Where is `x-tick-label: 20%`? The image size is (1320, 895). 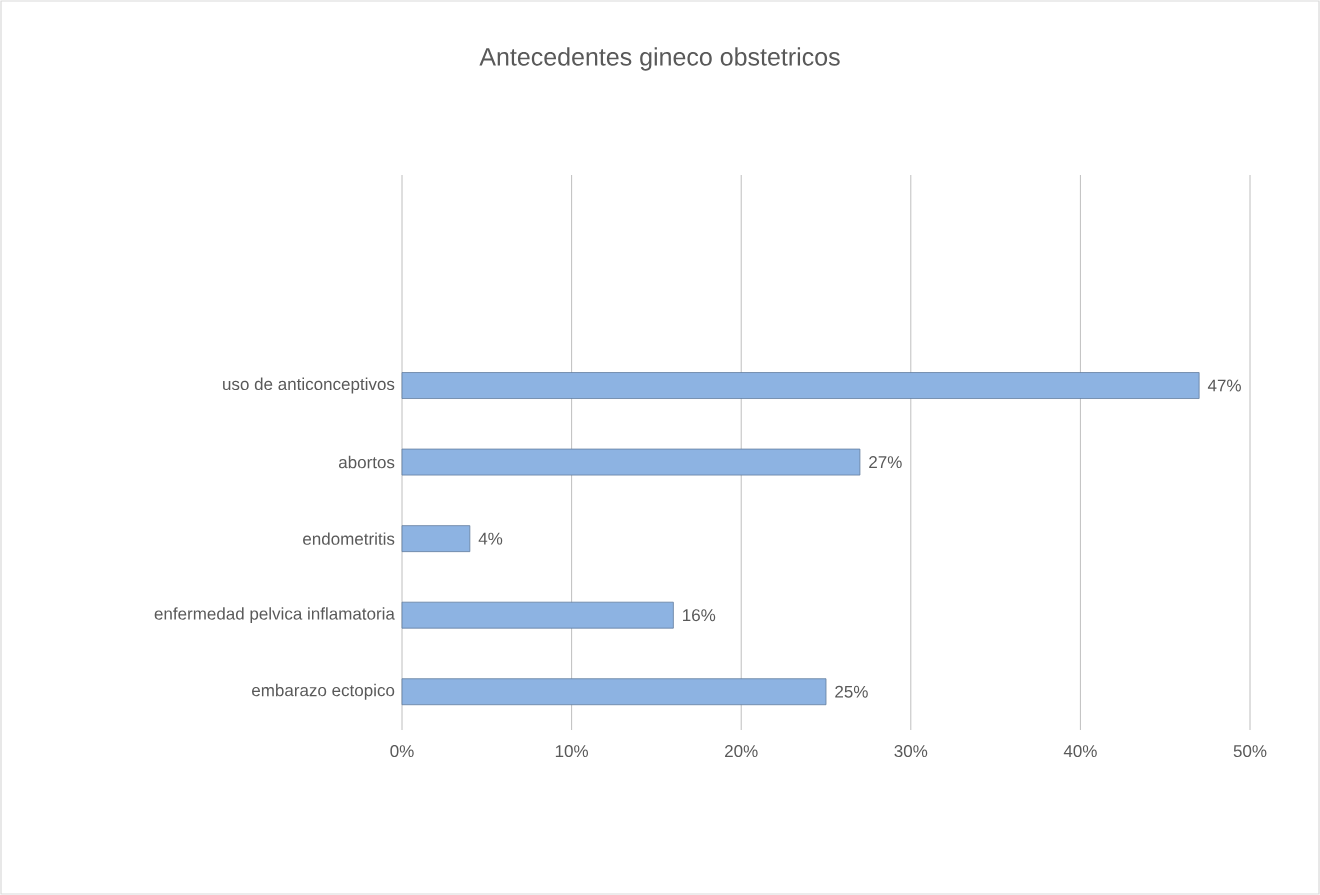
x-tick-label: 20% is located at coordinates (741, 751).